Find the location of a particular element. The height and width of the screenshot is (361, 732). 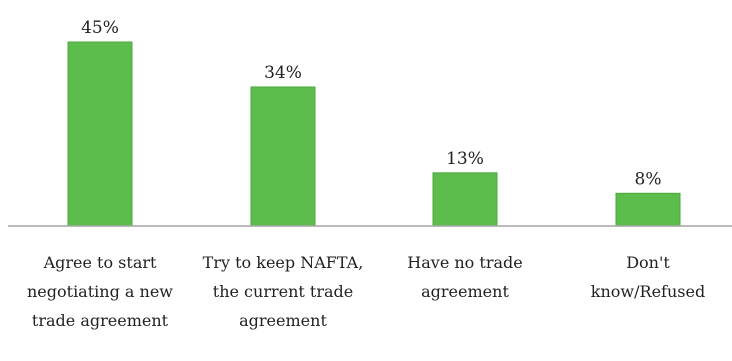

category-label-3-line-1: Have no trade is located at coordinates (464, 262).